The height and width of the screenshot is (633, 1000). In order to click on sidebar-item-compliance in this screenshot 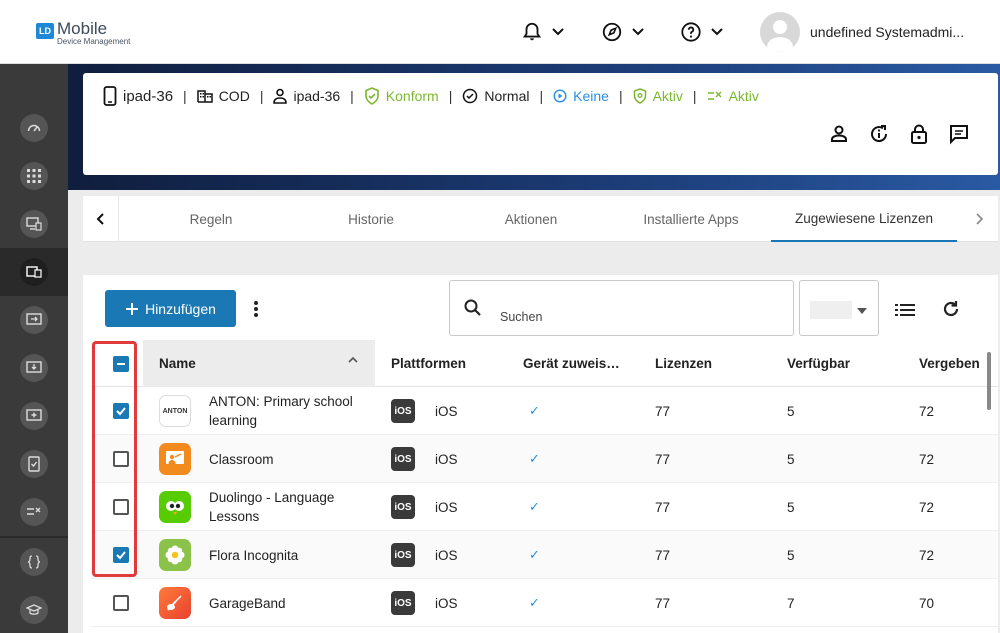, I will do `click(34, 464)`.